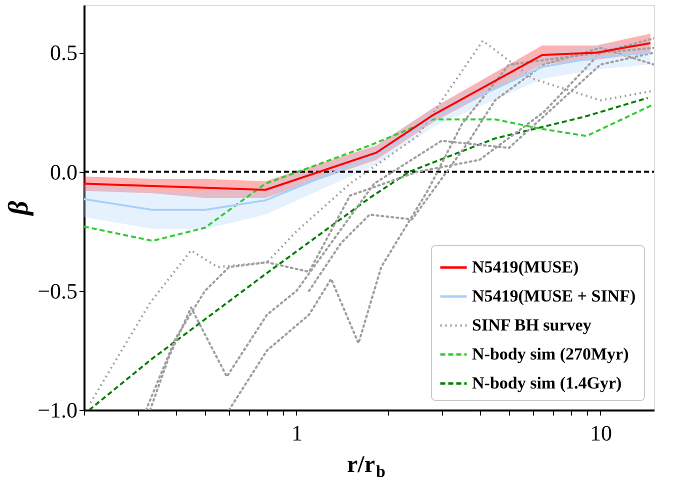  What do you see at coordinates (525, 267) in the screenshot?
I see `legend-label: N5419(MUSE)` at bounding box center [525, 267].